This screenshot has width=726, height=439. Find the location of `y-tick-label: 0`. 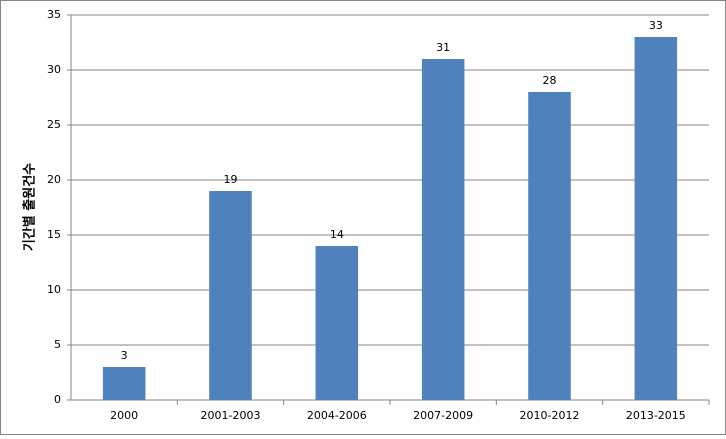

y-tick-label: 0 is located at coordinates (57, 399).